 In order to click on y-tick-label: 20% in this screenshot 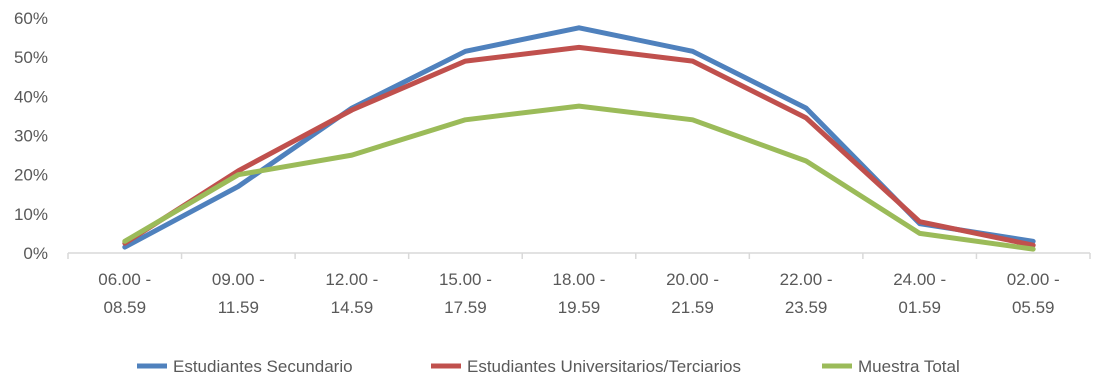, I will do `click(31, 175)`.